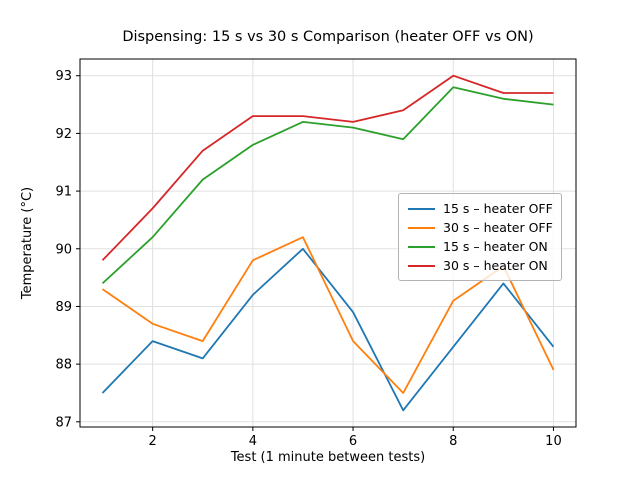 The image size is (640, 480). What do you see at coordinates (498, 208) in the screenshot?
I see `legend-label: 15 s – heater OFF` at bounding box center [498, 208].